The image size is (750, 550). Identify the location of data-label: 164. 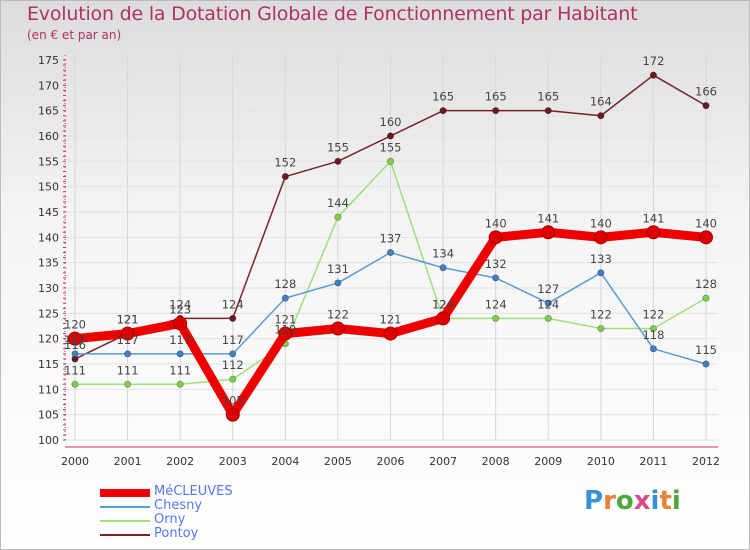
(601, 102).